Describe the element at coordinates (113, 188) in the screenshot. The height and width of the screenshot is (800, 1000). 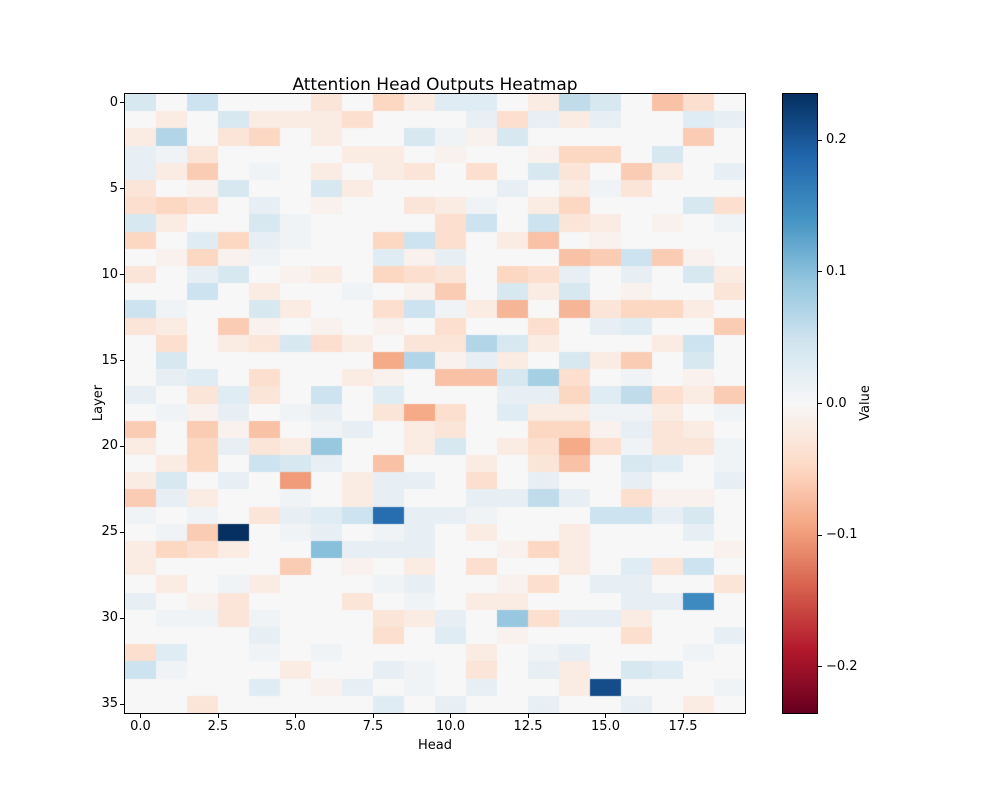
I see `y-tick-label: 5` at that location.